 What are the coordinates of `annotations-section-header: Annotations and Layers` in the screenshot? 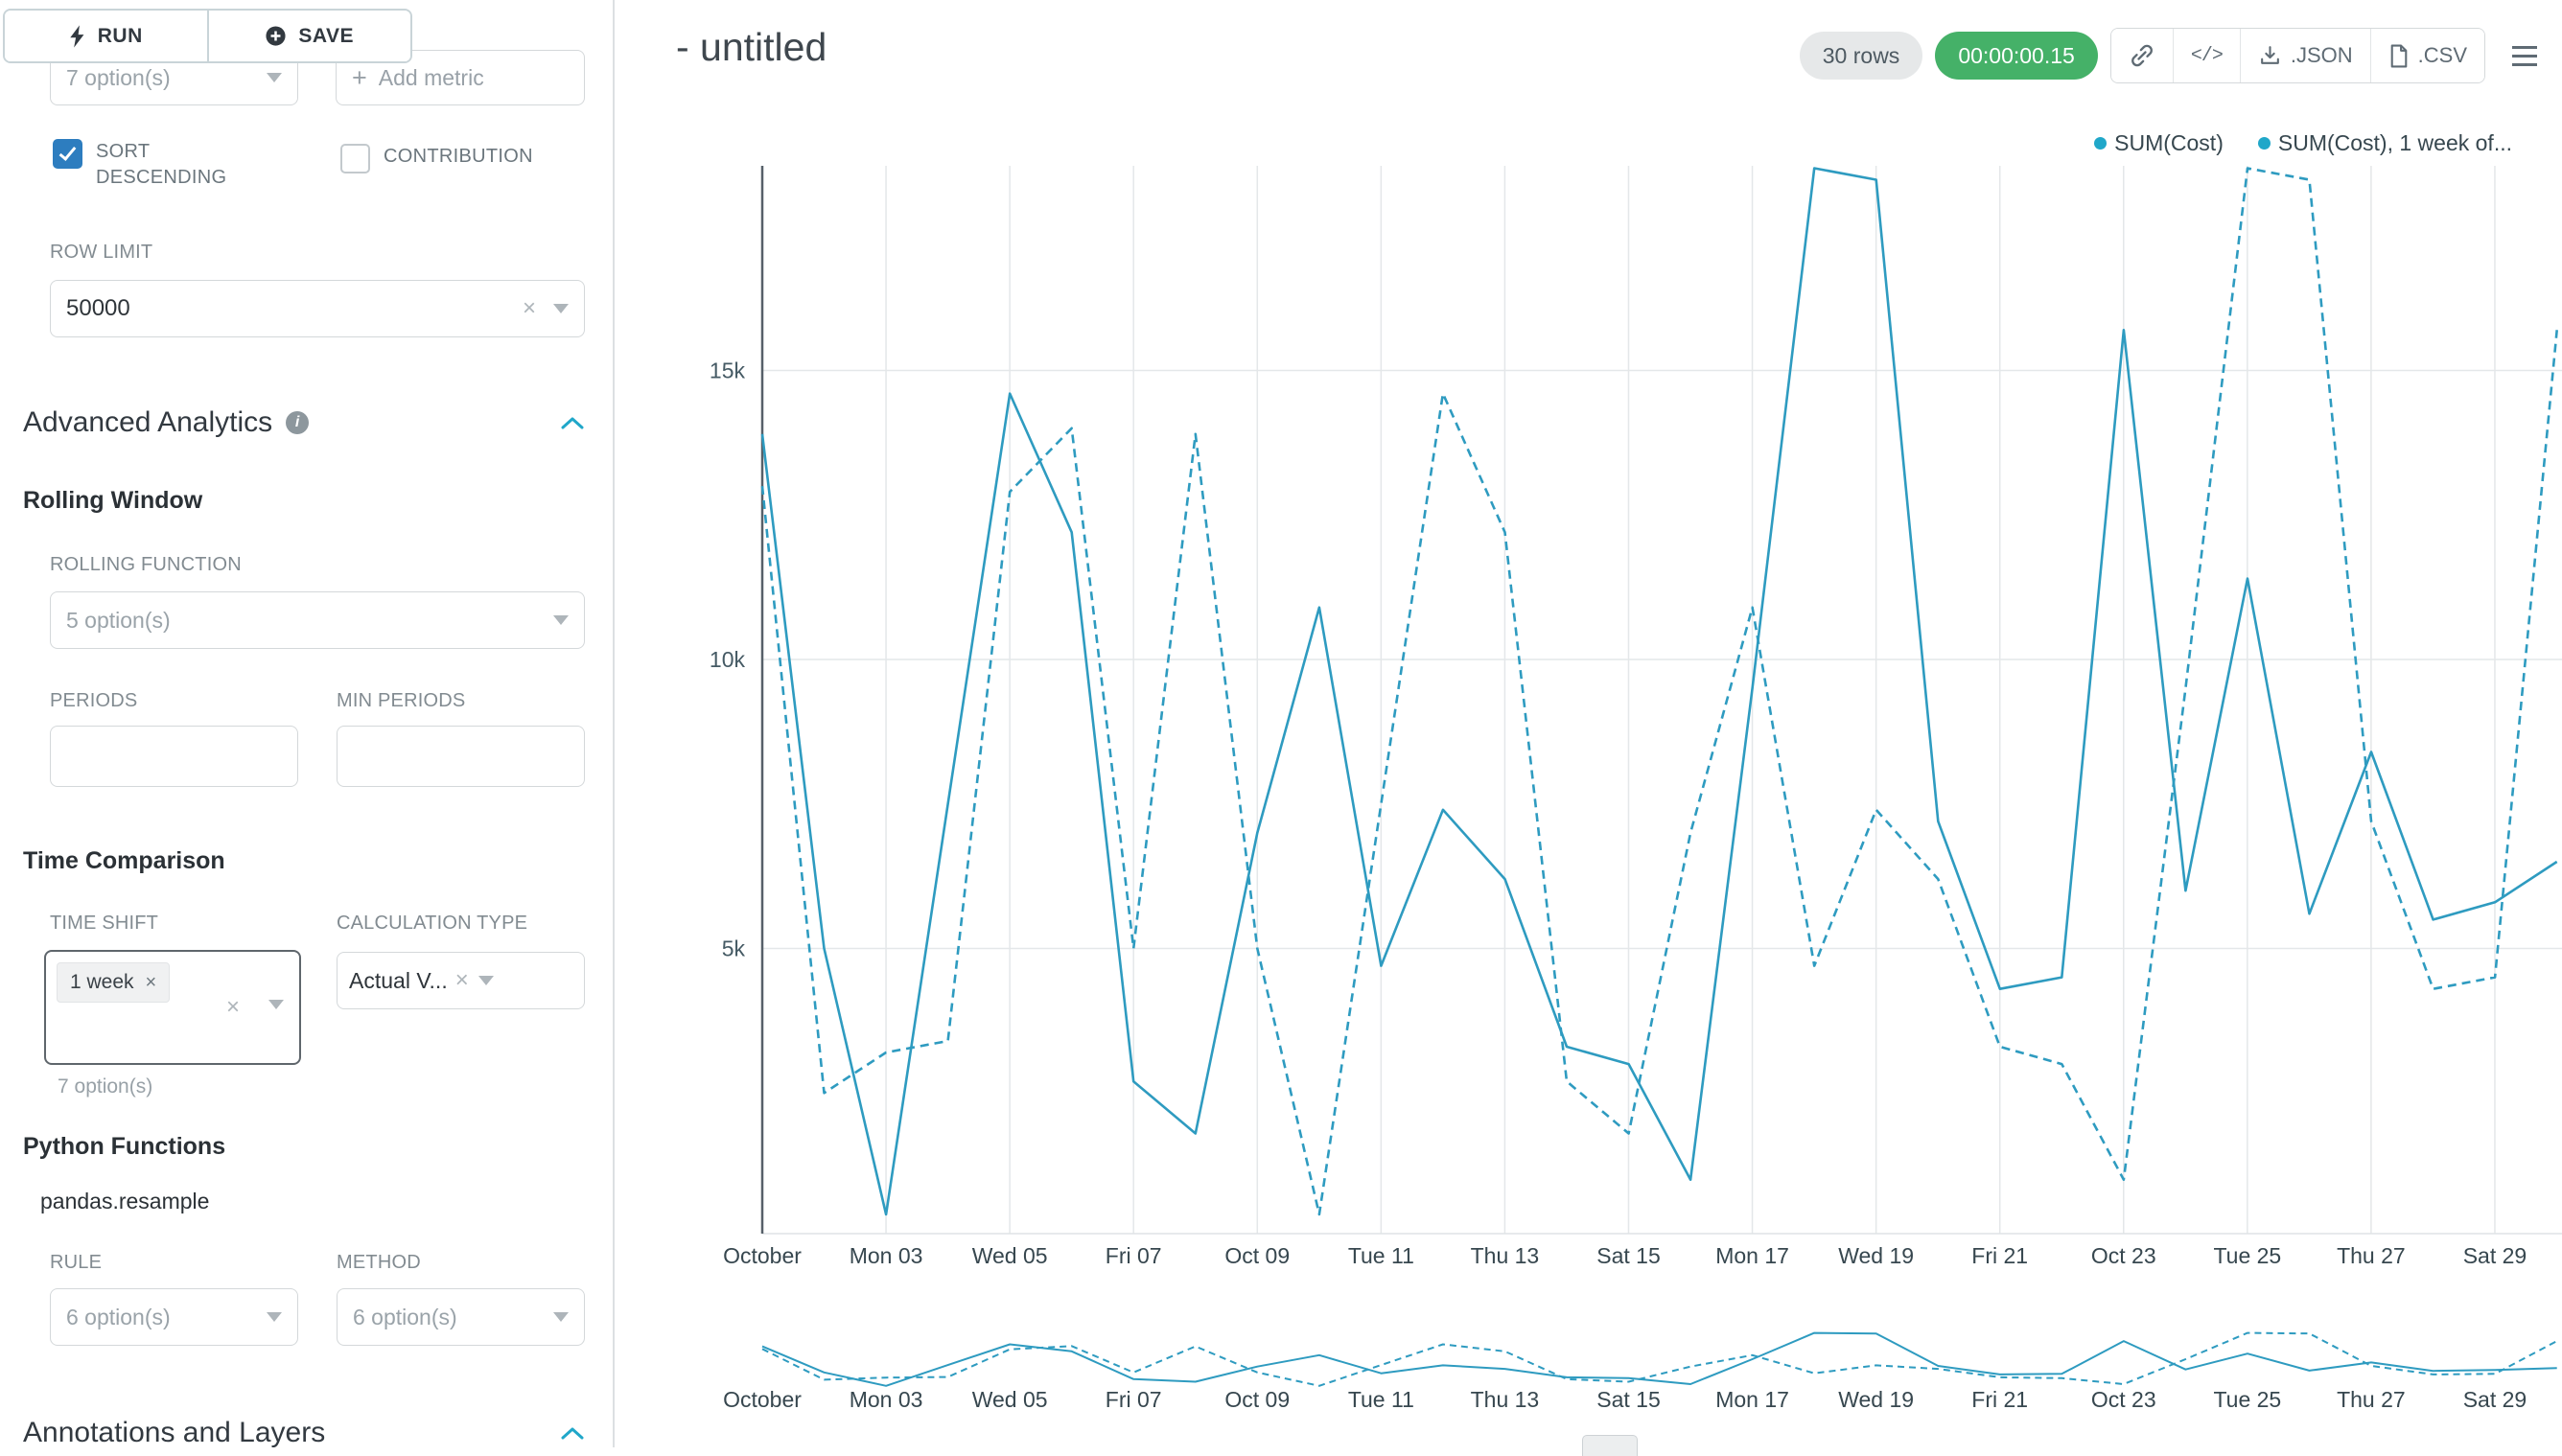 It's located at (304, 1433).